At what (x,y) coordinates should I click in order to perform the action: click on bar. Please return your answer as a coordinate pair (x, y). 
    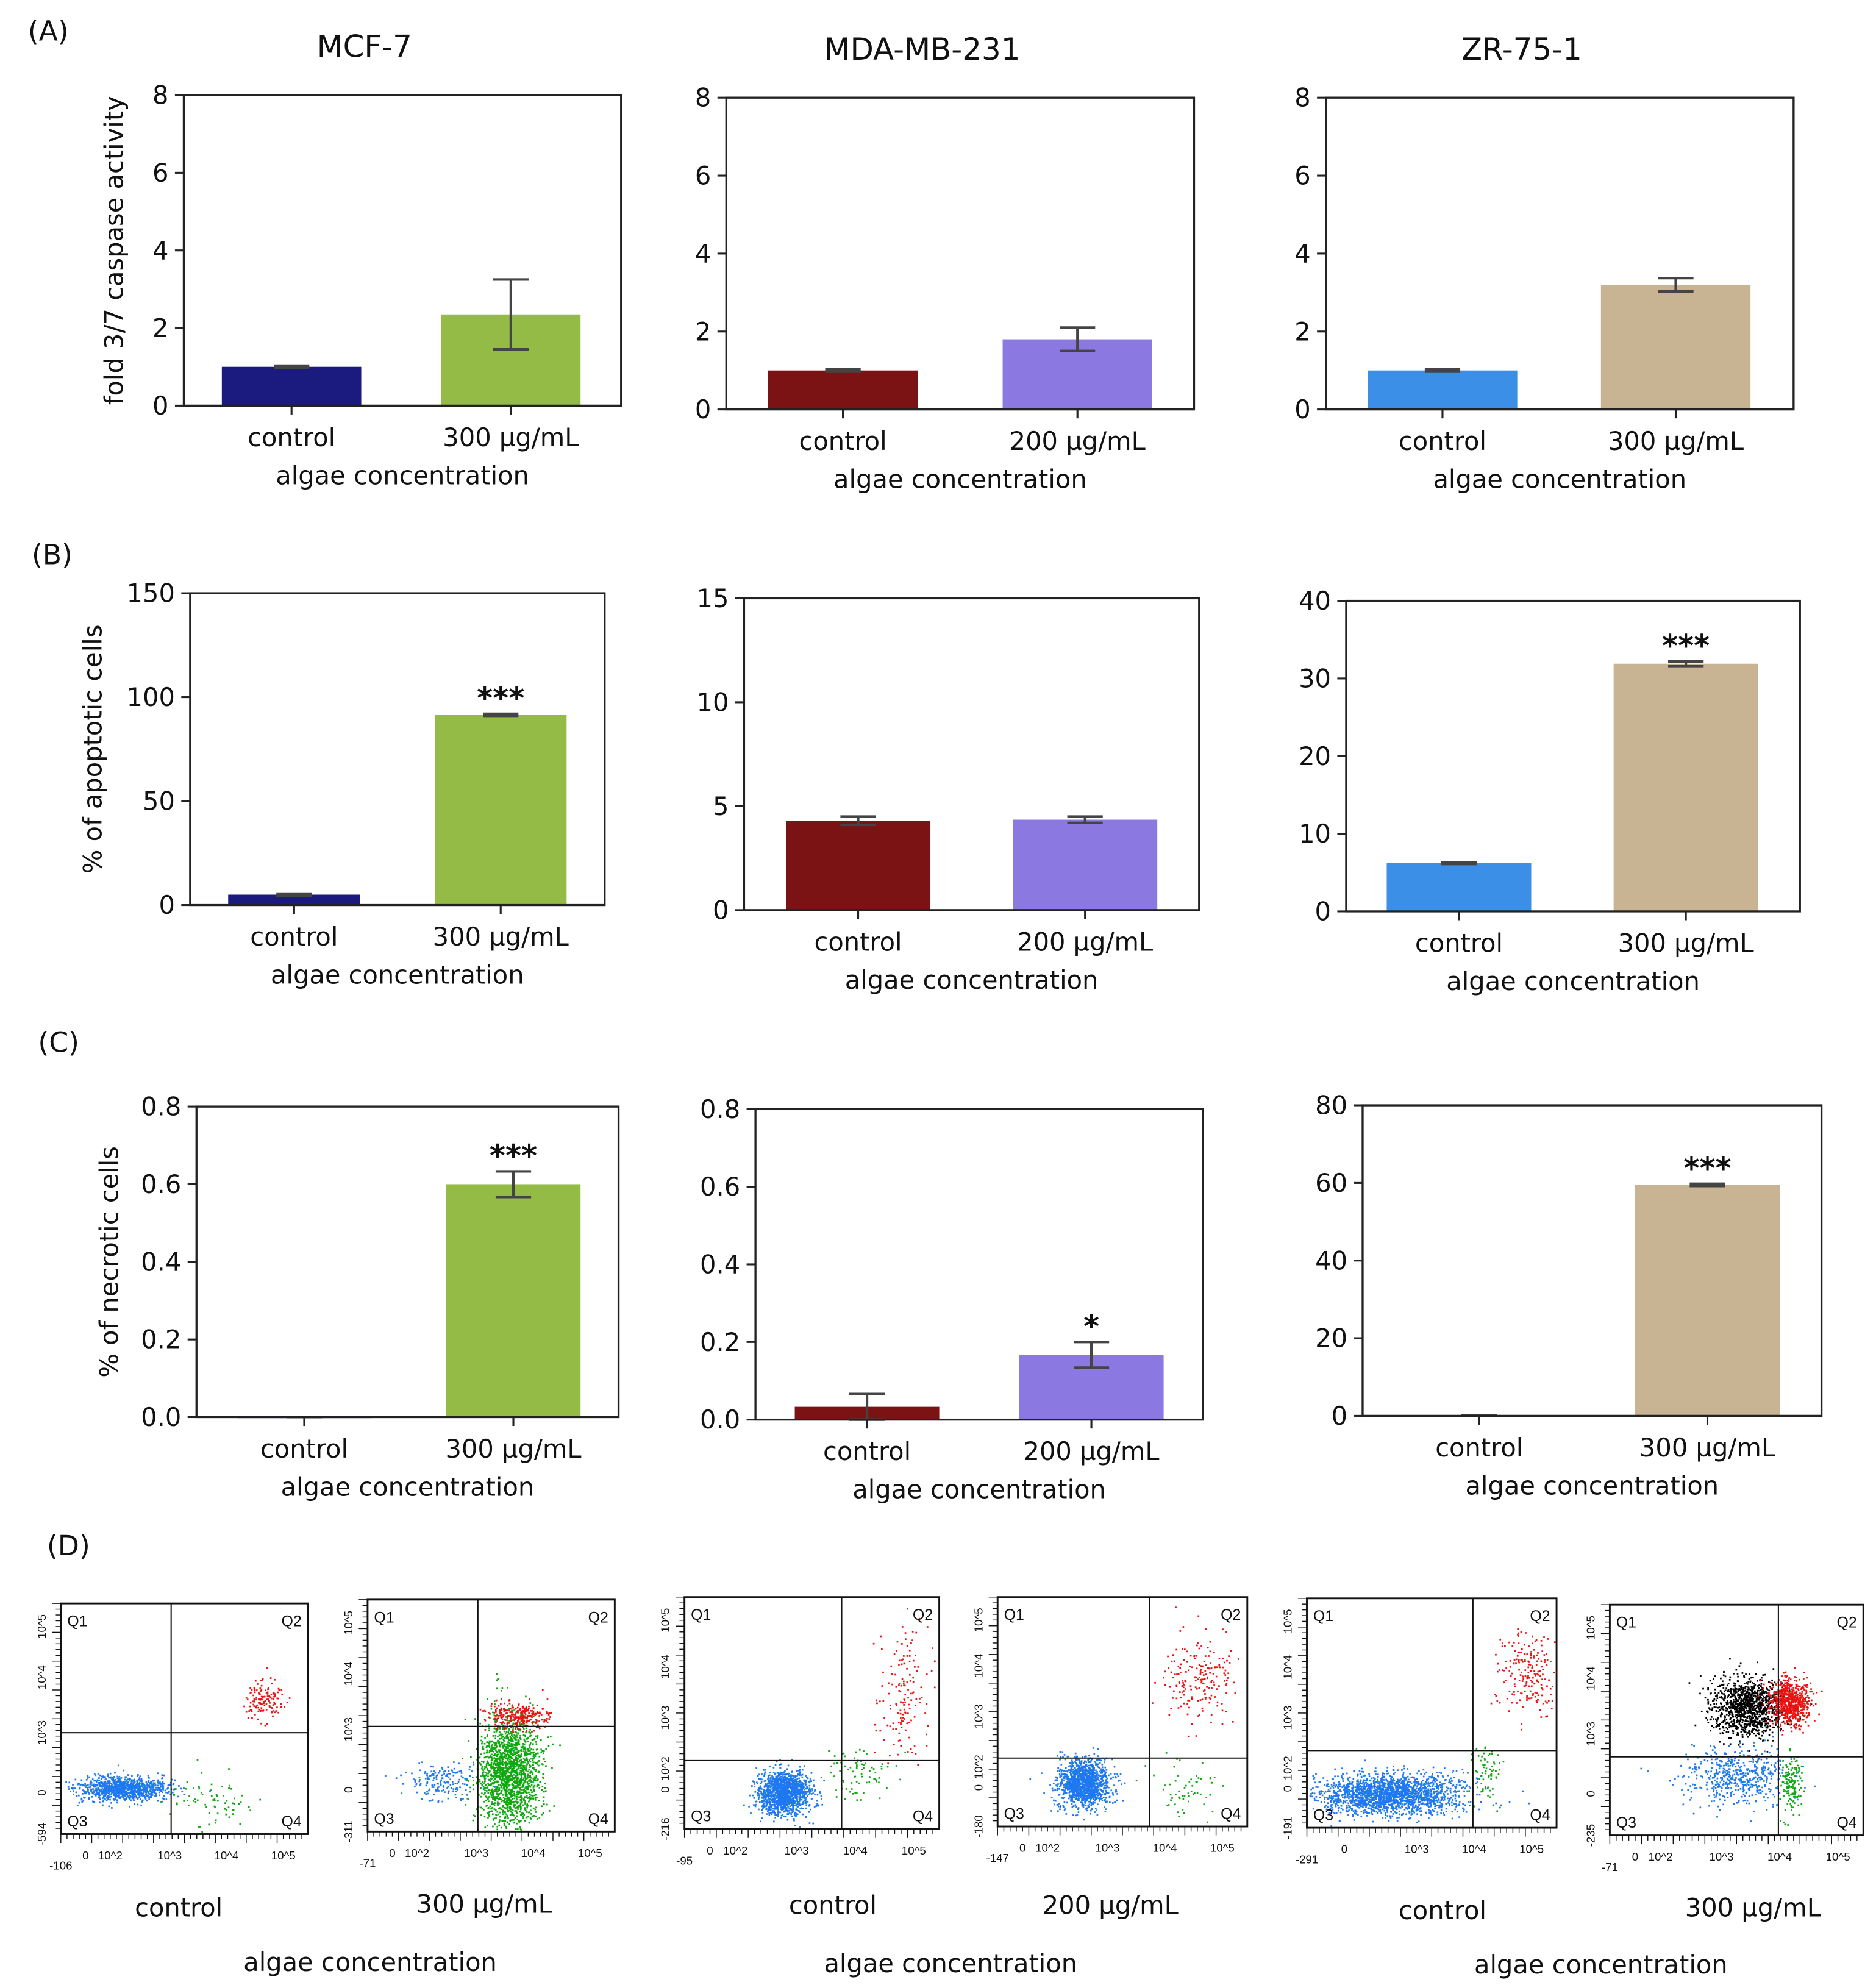
    Looking at the image, I should click on (858, 865).